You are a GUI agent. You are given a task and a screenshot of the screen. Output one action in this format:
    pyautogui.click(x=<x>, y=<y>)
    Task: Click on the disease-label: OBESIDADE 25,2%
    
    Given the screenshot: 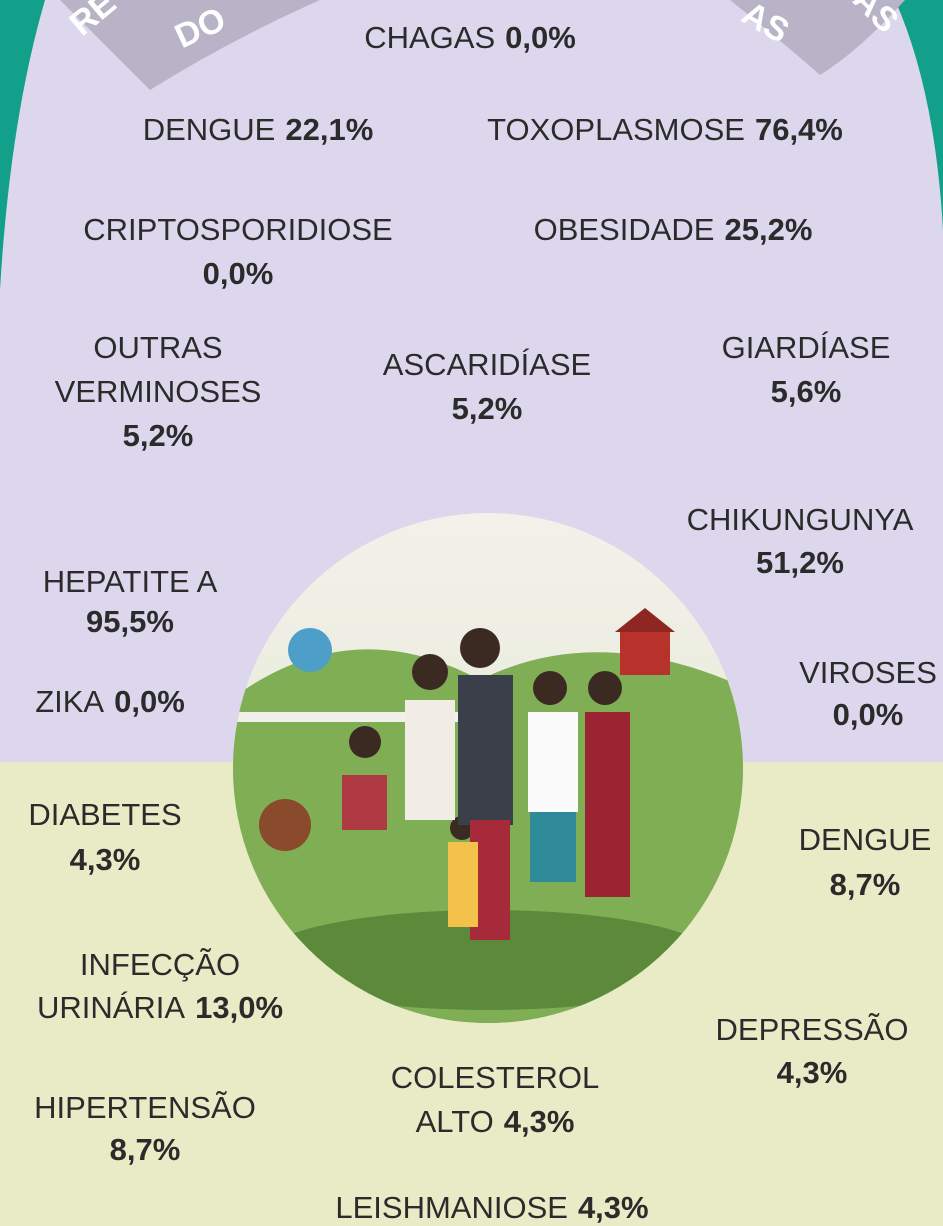 What is the action you would take?
    pyautogui.click(x=673, y=229)
    